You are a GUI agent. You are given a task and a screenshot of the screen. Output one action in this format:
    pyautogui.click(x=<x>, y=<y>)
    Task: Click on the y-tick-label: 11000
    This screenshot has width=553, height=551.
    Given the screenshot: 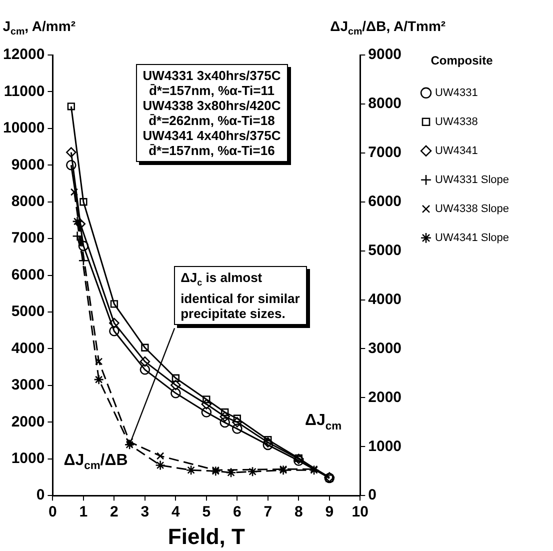 What is the action you would take?
    pyautogui.click(x=24, y=91)
    